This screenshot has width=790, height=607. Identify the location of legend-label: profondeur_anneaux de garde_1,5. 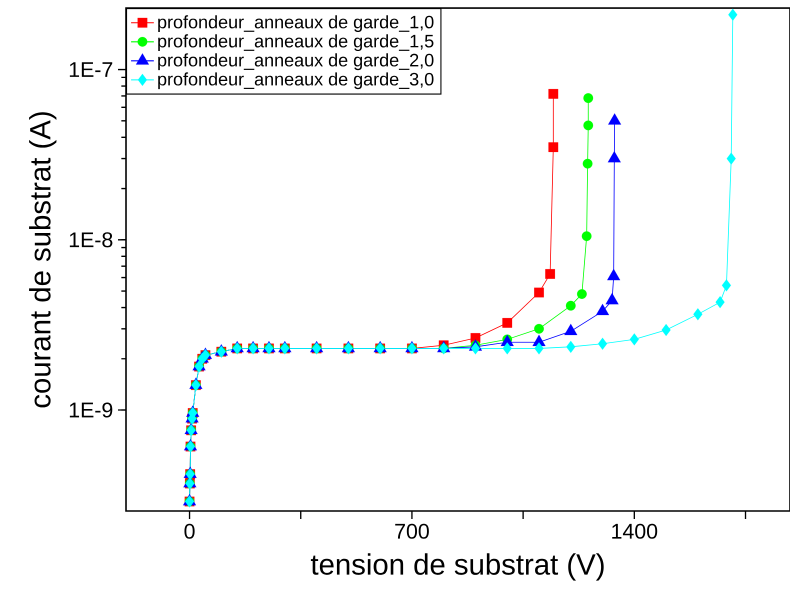
(296, 43).